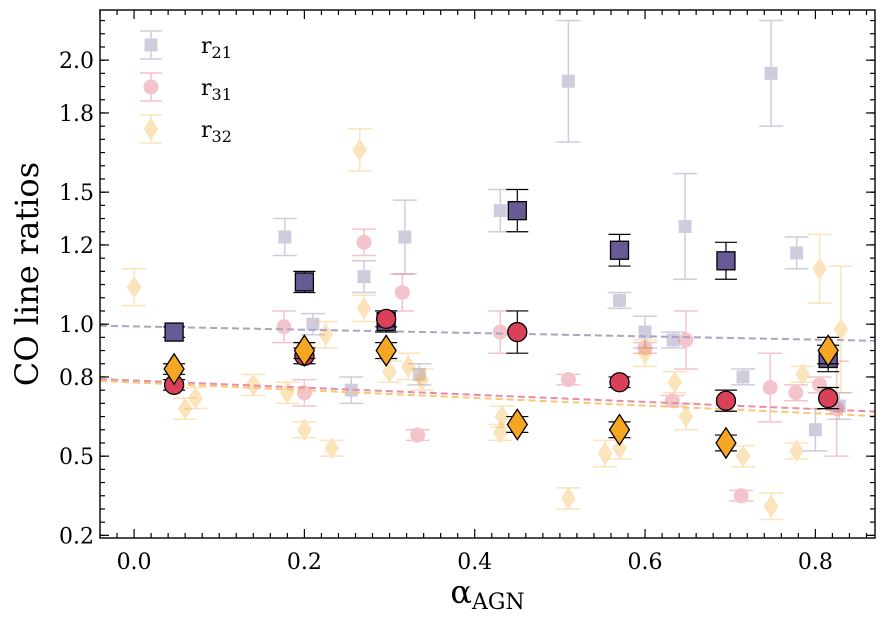 The width and height of the screenshot is (883, 619). I want to click on x-axis-label: αAGN, so click(487, 594).